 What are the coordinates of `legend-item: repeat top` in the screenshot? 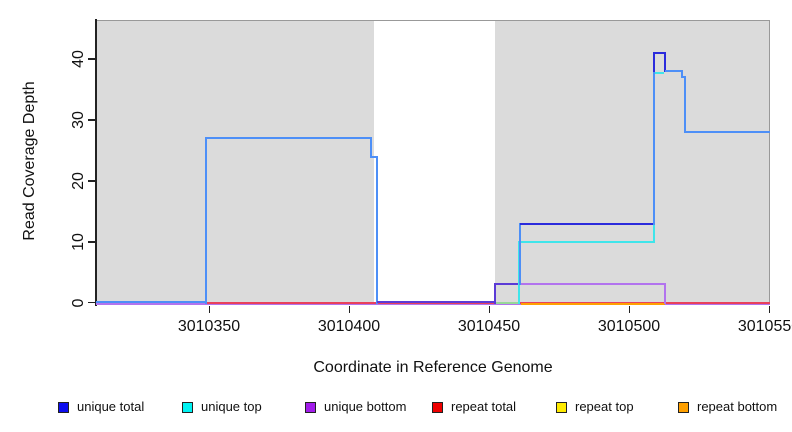 It's located at (595, 406).